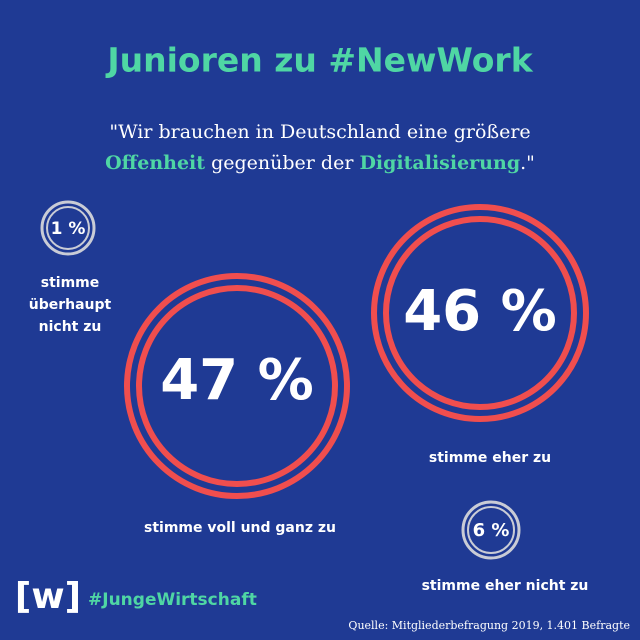  I want to click on label: stimme eher zu, so click(490, 458).